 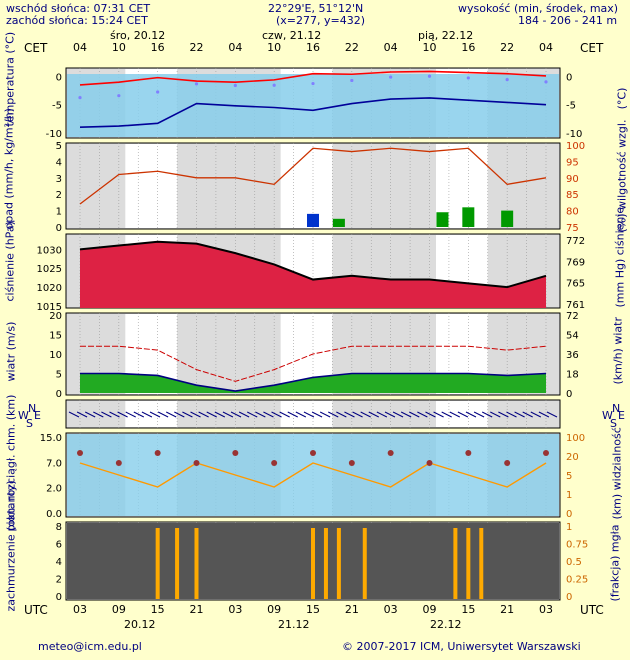 What do you see at coordinates (59, 162) in the screenshot?
I see `precip-tick-left: 4` at bounding box center [59, 162].